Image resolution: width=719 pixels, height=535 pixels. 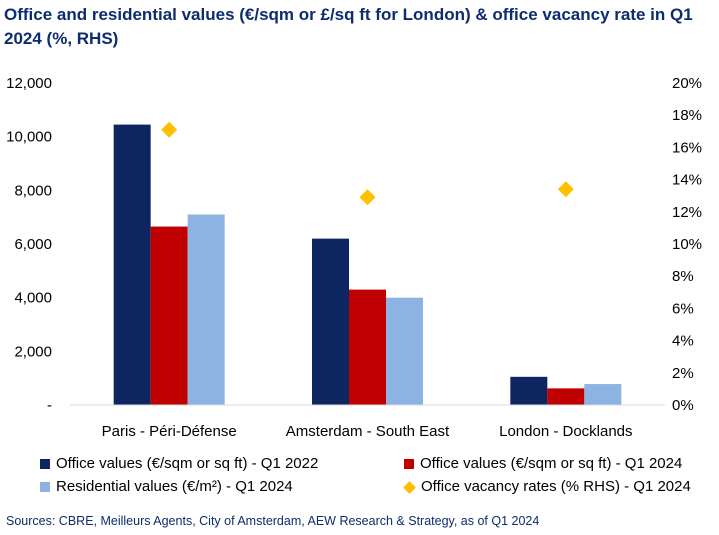 I want to click on legend-item-vacancy: Office vacancy rates (% RHS) - Q1 2024, so click(x=547, y=487).